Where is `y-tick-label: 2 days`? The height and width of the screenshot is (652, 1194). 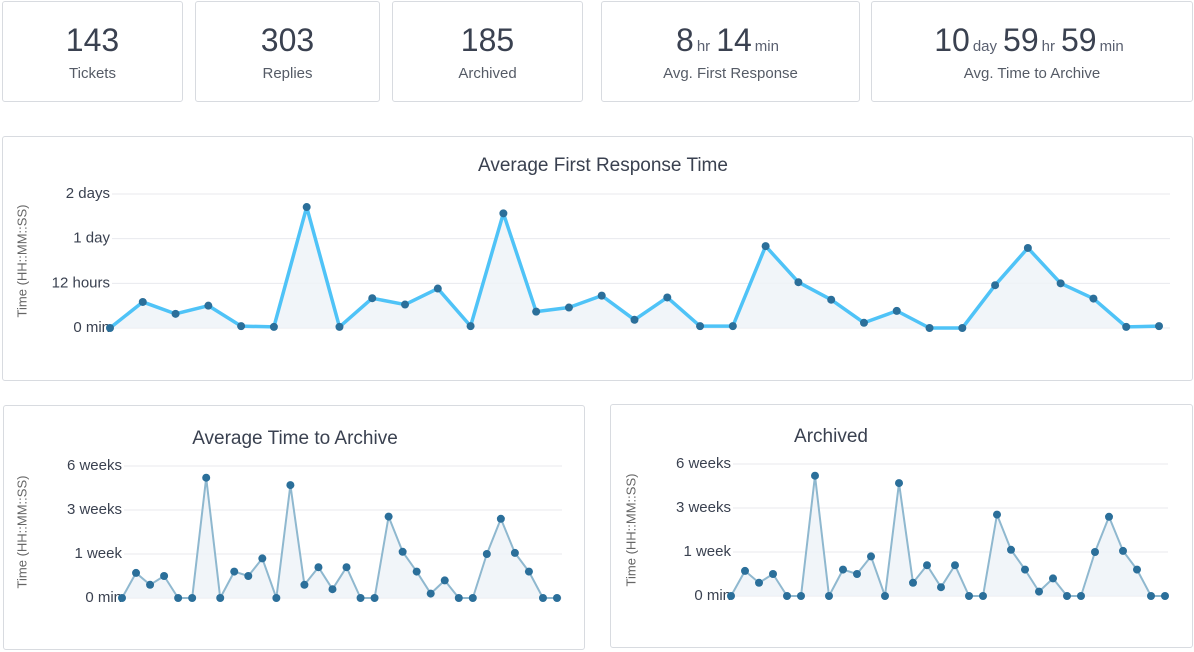
y-tick-label: 2 days is located at coordinates (88, 193).